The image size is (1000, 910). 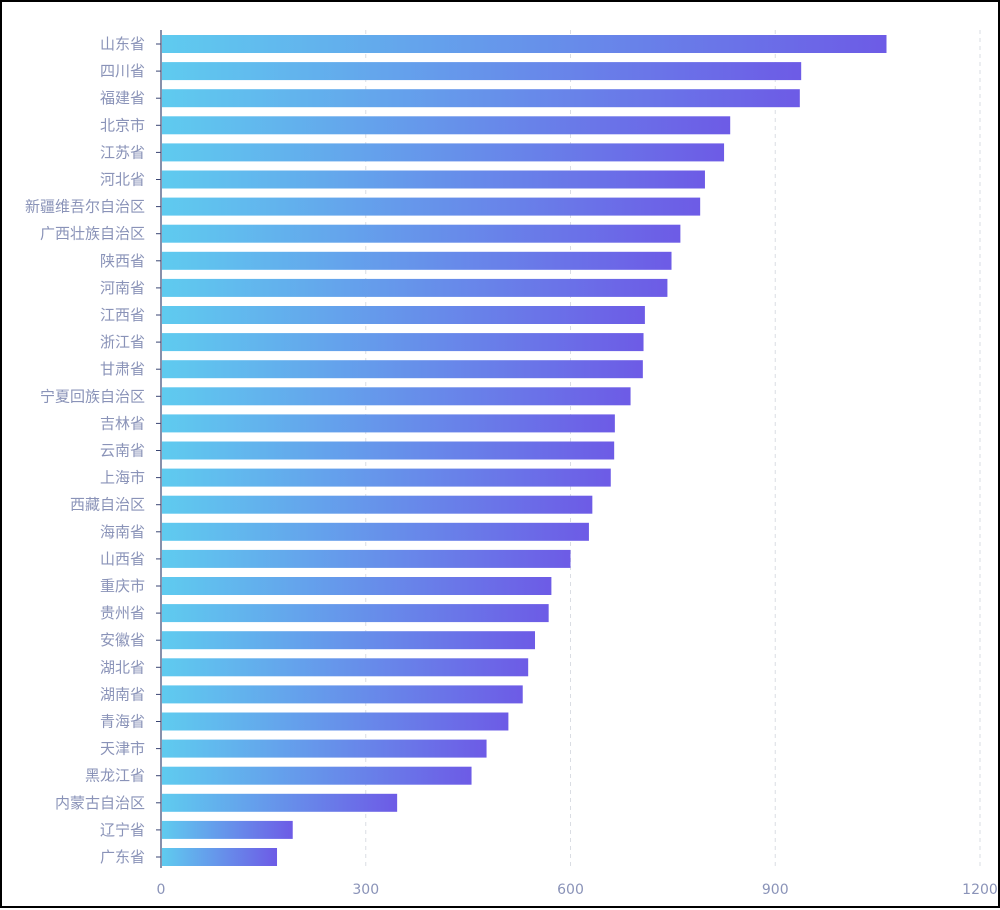 I want to click on category-label: 西藏自治区, so click(x=107, y=505).